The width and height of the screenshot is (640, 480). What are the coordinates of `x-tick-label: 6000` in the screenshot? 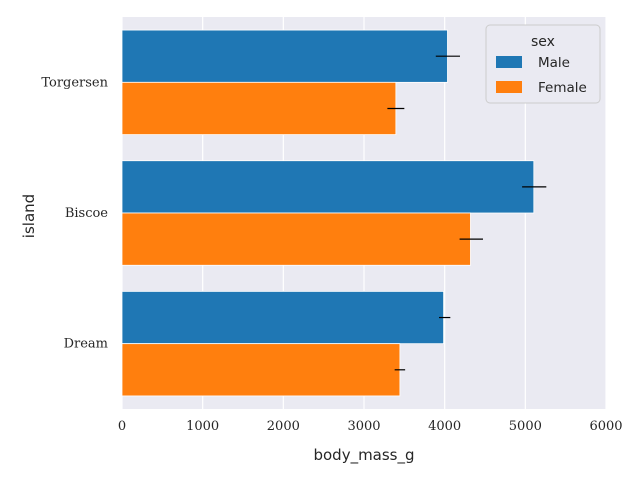 It's located at (605, 426).